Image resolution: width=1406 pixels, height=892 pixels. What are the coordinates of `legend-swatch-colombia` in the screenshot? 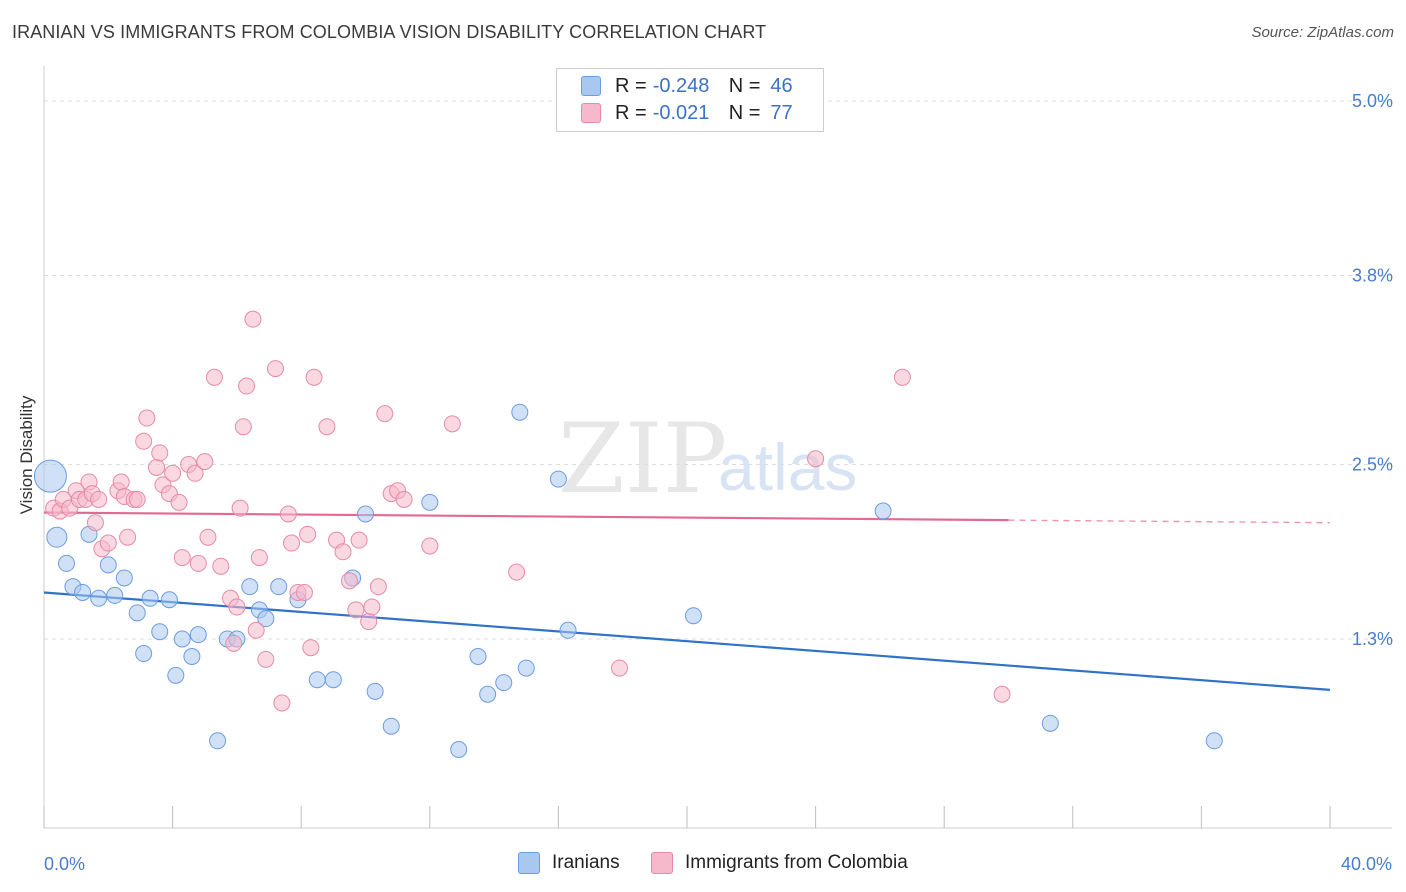 It's located at (591, 113).